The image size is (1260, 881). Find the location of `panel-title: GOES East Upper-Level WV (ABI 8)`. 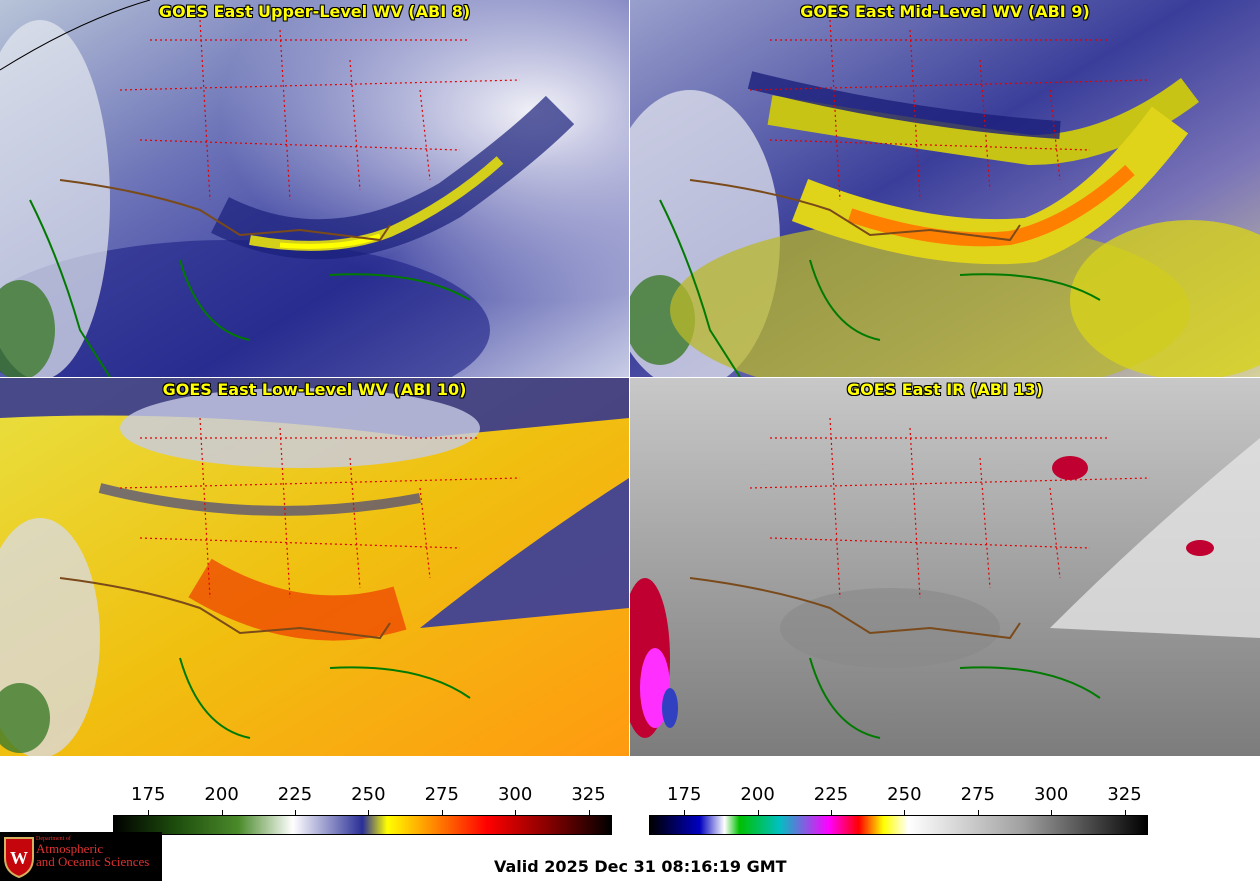

panel-title: GOES East Upper-Level WV (ABI 8) is located at coordinates (314, 11).